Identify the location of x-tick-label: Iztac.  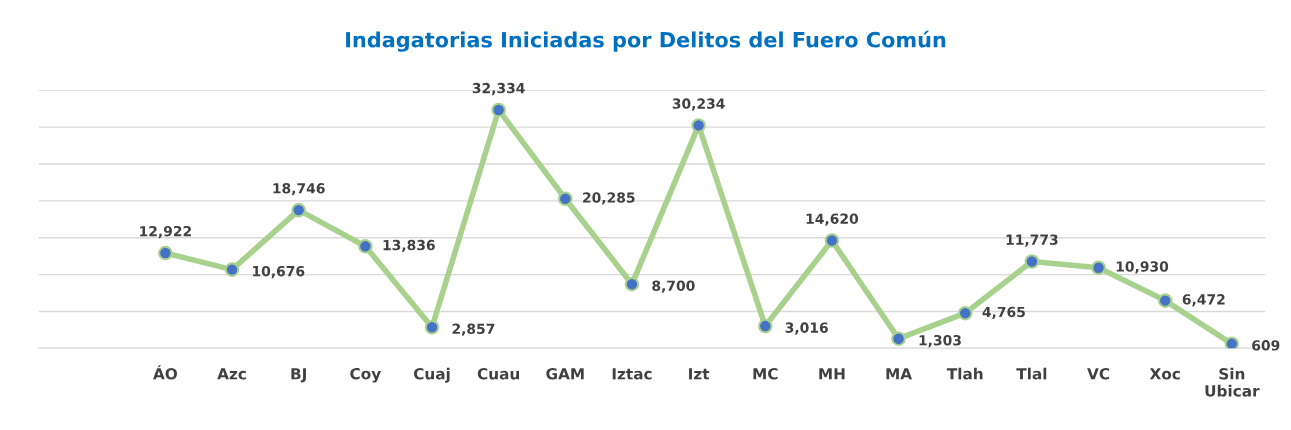
(632, 374).